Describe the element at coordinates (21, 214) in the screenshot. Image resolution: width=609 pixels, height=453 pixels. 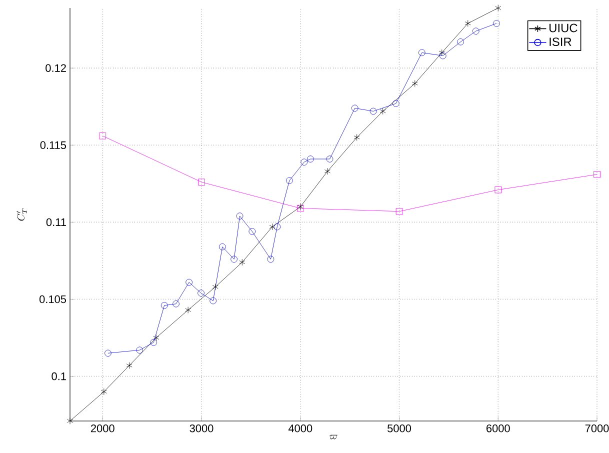
I see `y-axis-title: $C'_T$` at that location.